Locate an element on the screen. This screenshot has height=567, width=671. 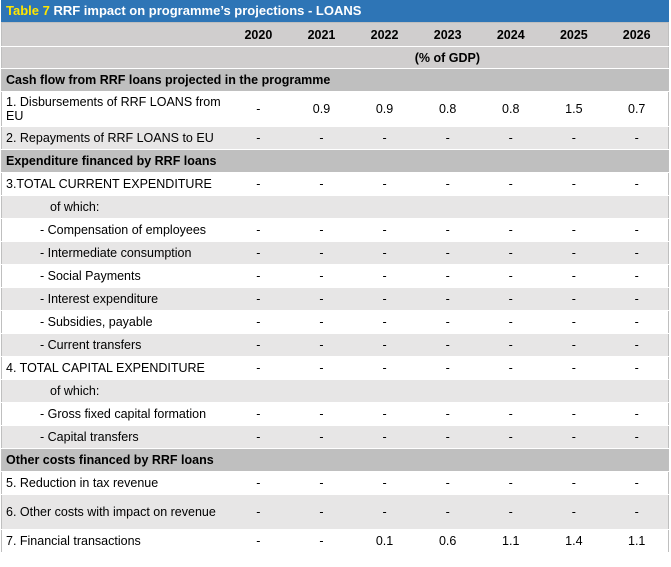
unit-label: (% of GDP) is located at coordinates (447, 57).